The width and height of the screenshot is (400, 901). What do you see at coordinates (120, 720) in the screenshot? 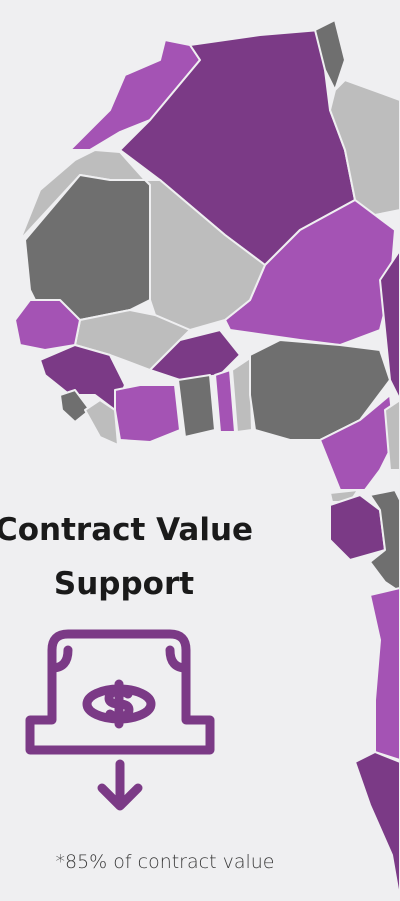
I see `contract-icon` at bounding box center [120, 720].